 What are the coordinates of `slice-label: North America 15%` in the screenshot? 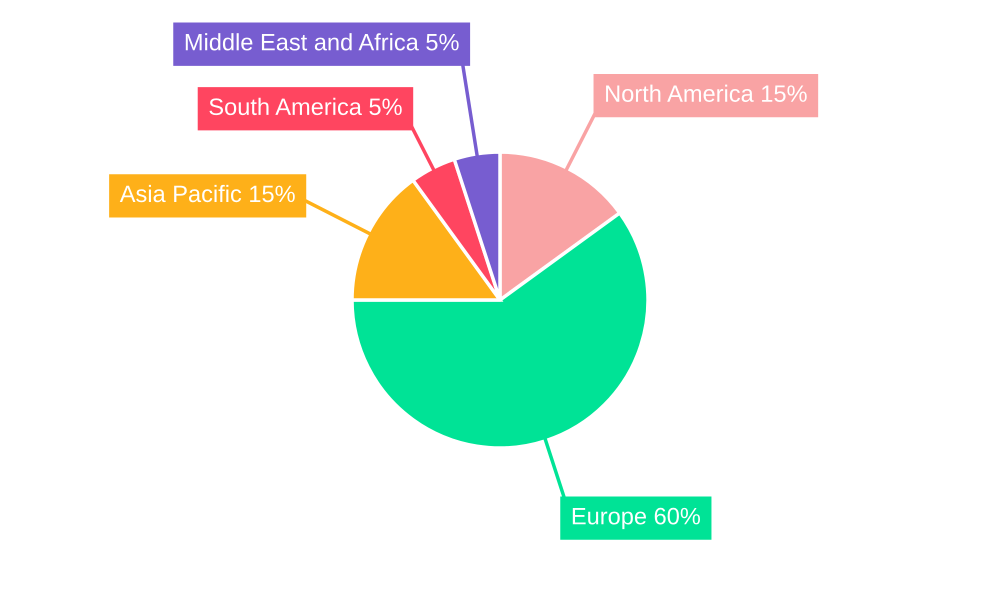 It's located at (706, 93).